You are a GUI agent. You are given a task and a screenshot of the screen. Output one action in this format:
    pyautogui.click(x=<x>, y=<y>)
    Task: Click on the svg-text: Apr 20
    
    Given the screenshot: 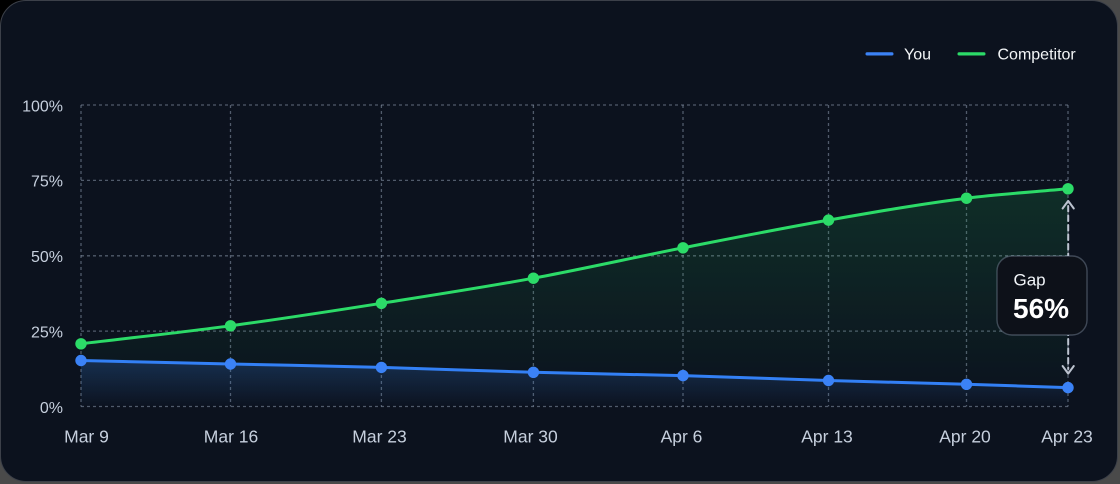 What is the action you would take?
    pyautogui.click(x=965, y=436)
    